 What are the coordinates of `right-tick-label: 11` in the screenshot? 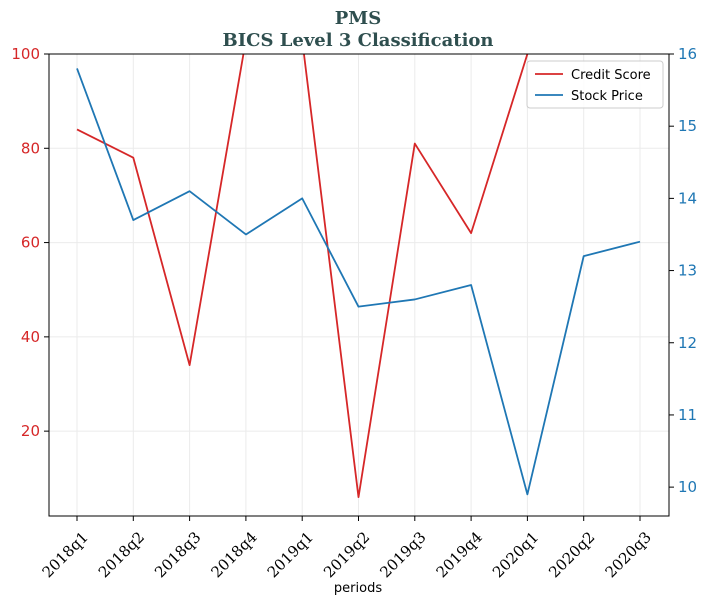 It's located at (687, 415).